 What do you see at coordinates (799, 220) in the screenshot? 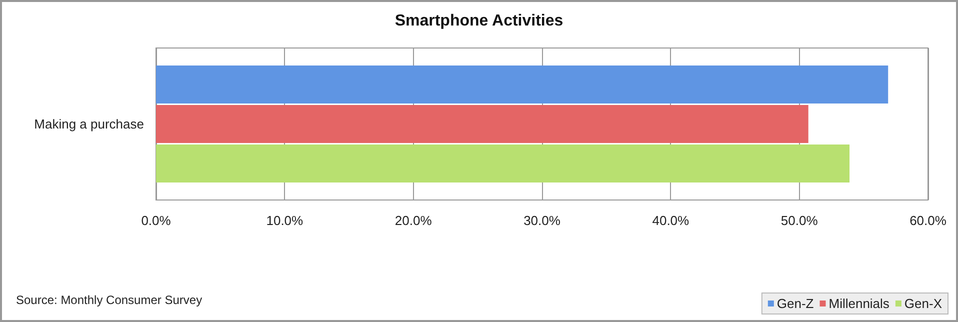
I see `x-tick-label: 50.0%` at bounding box center [799, 220].